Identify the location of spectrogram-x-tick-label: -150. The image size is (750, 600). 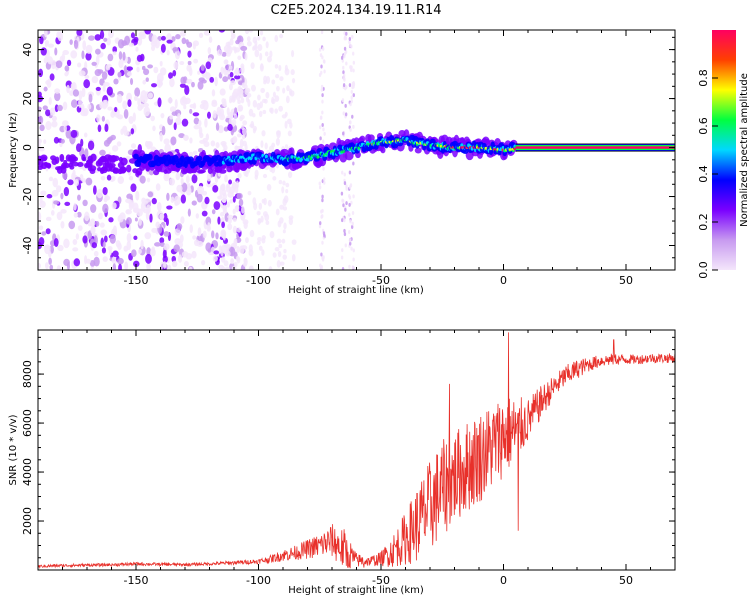
(136, 280).